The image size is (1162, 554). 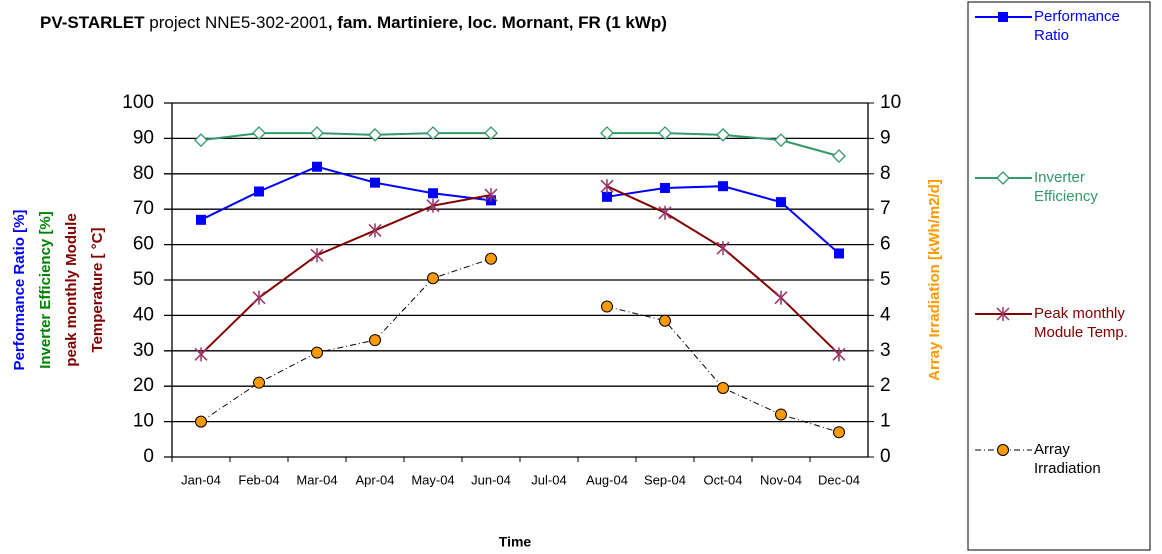 I want to click on y-tick-label: 10, so click(x=143, y=421).